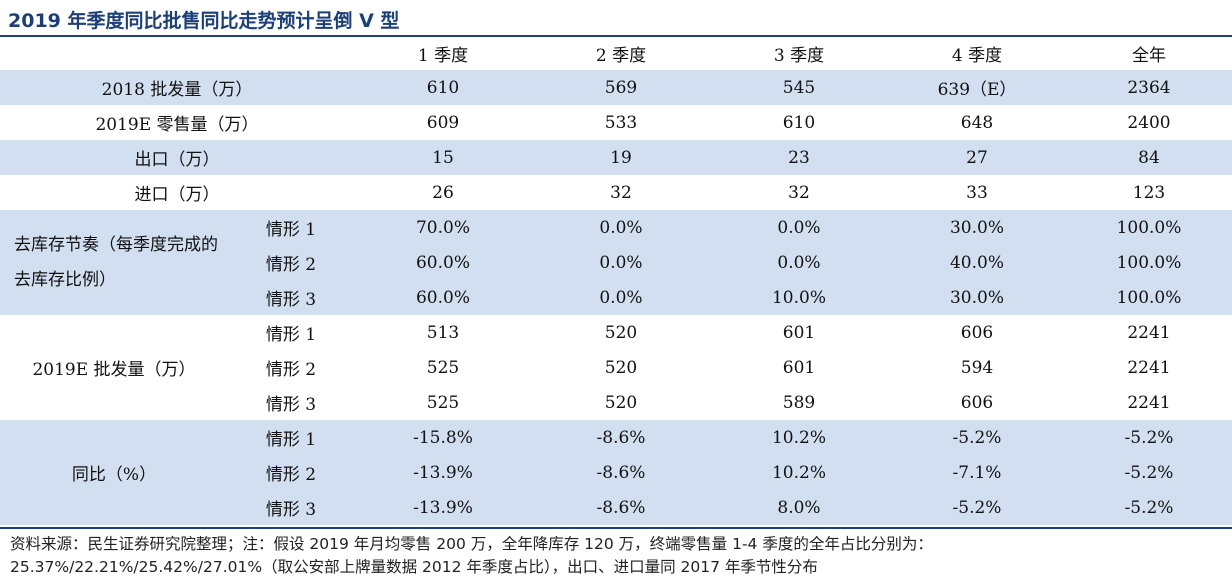  What do you see at coordinates (1149, 157) in the screenshot?
I see `table-cell: 84` at bounding box center [1149, 157].